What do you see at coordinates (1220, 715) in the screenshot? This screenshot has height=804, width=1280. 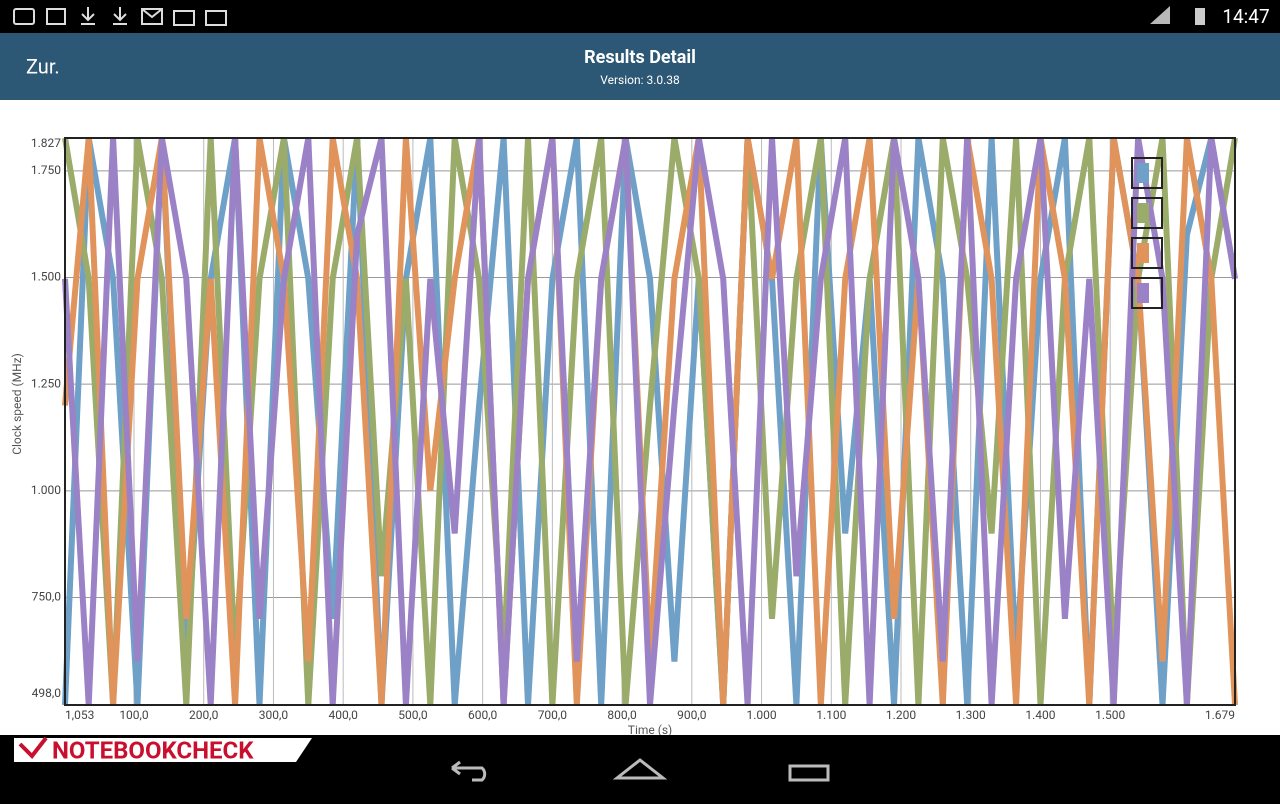 I see `x-tick-label: 1.679` at bounding box center [1220, 715].